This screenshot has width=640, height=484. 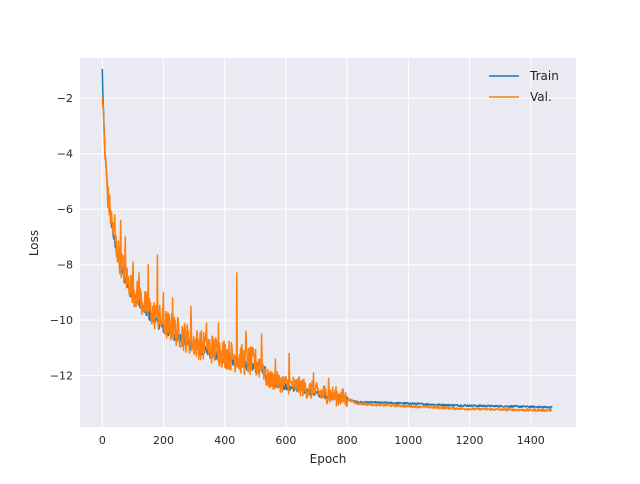 What do you see at coordinates (65, 265) in the screenshot?
I see `y-tick-label: −8` at bounding box center [65, 265].